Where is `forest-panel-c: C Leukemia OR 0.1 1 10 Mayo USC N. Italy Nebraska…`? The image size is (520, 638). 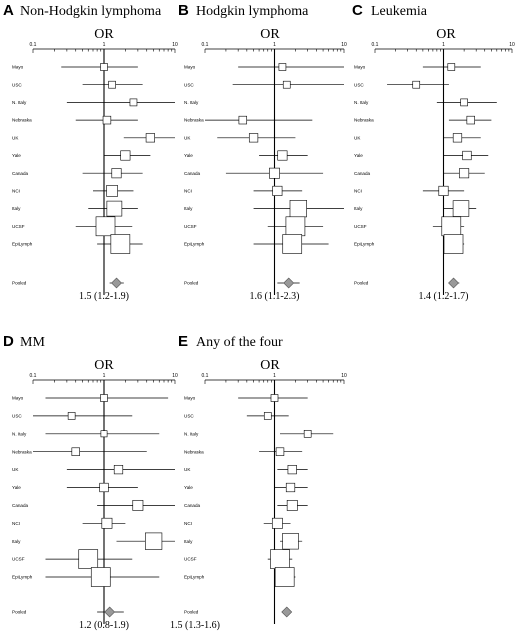 forest-panel-c: C Leukemia OR 0.1 1 10 Mayo USC N. Italy Nebraska… is located at coordinates (433, 152).